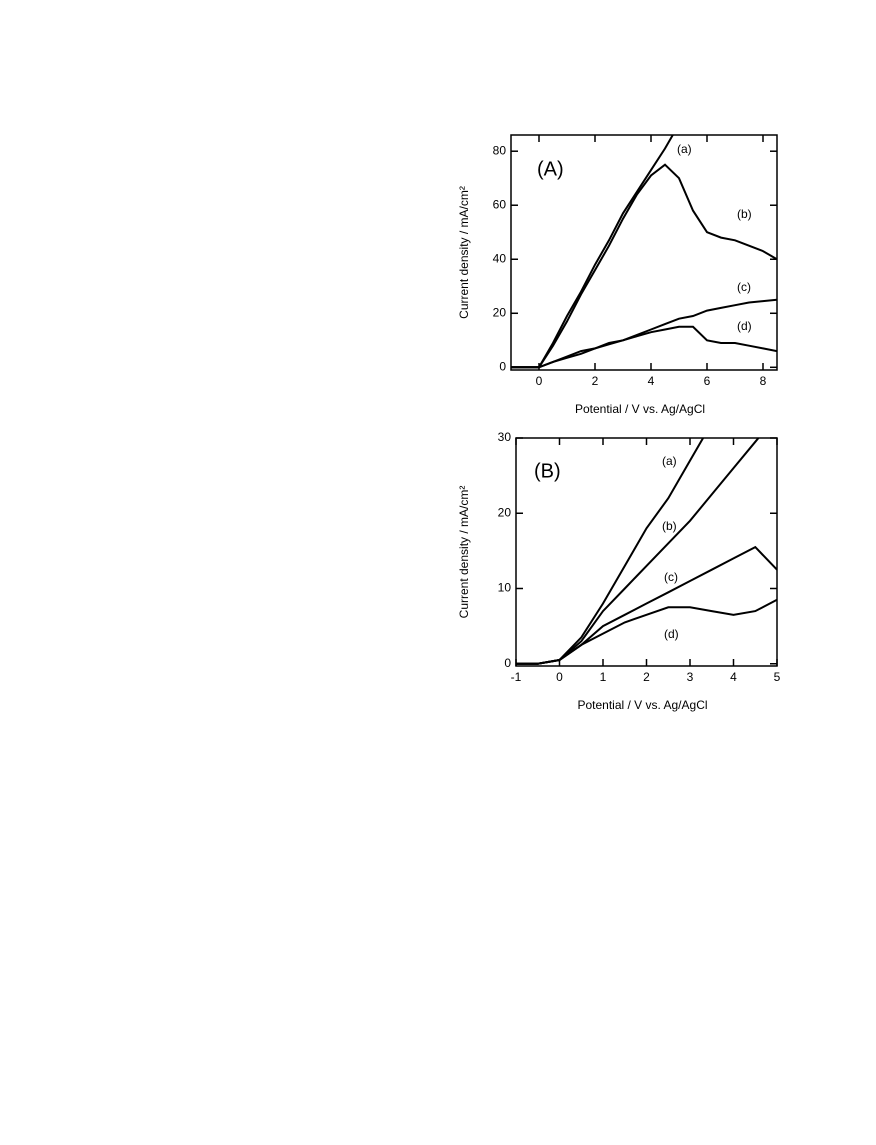 Image resolution: width=876 pixels, height=1145 pixels. What do you see at coordinates (500, 204) in the screenshot?
I see `y-tick-label: 60` at bounding box center [500, 204].